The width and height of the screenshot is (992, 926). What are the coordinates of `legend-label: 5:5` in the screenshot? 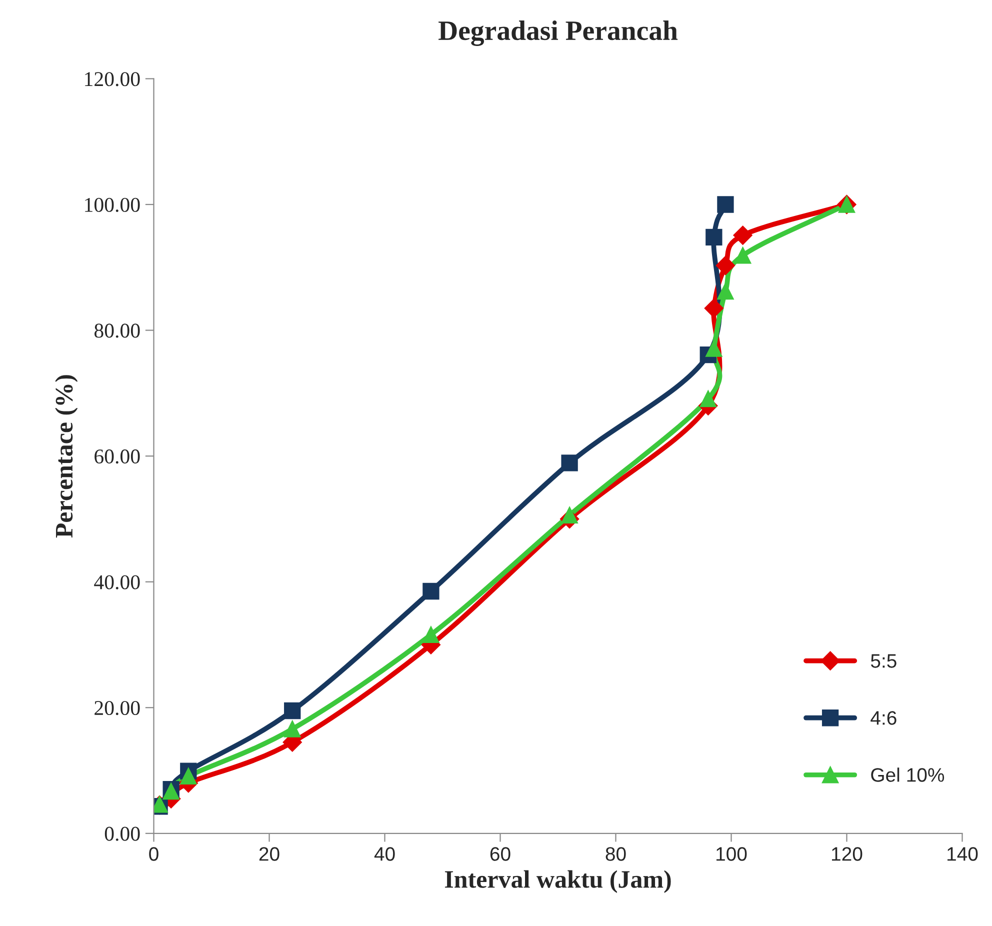 It's located at (883, 661).